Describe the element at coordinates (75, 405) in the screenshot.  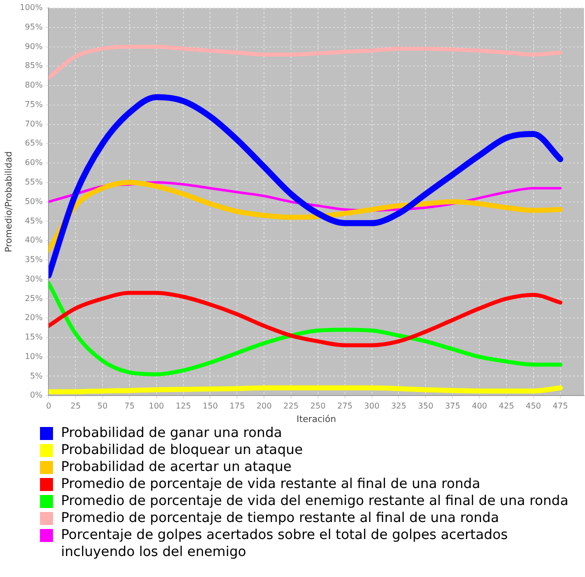
I see `x-tick-label: 25` at that location.